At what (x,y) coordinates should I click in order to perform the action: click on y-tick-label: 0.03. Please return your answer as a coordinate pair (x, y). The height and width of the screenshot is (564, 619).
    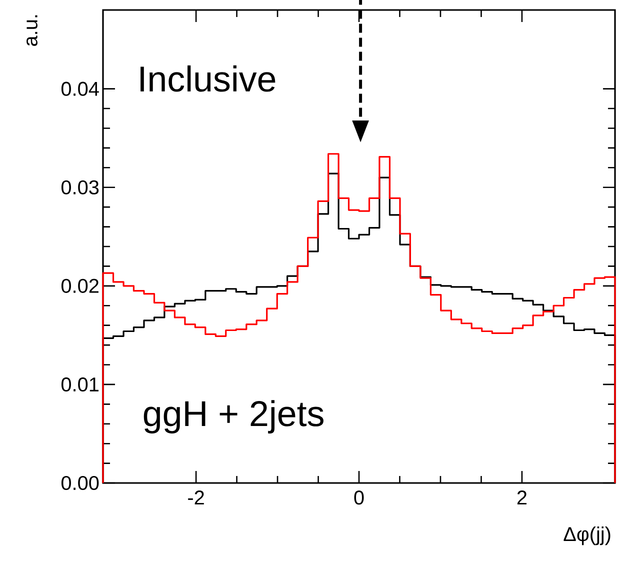
    Looking at the image, I should click on (80, 187).